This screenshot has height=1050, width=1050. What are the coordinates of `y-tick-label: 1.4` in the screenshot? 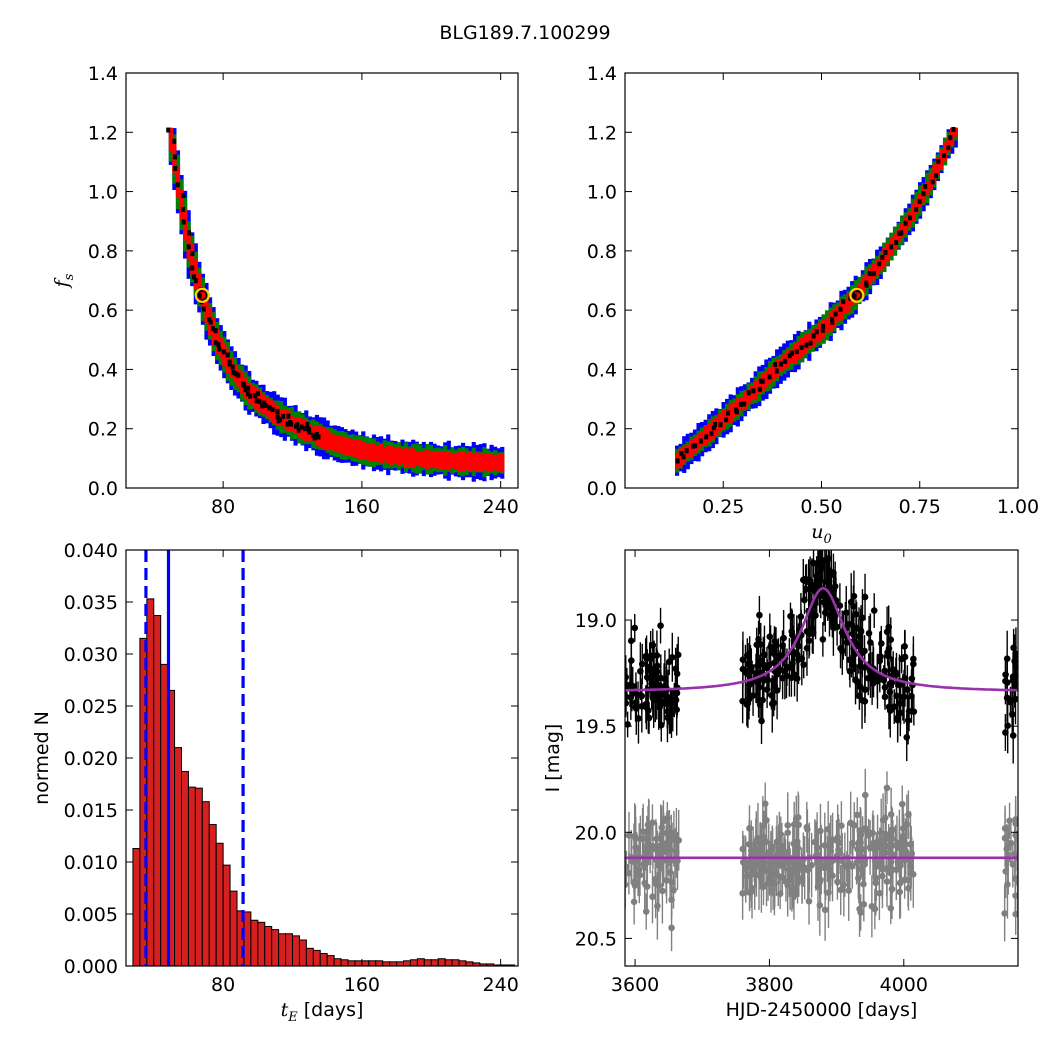 It's located at (602, 74).